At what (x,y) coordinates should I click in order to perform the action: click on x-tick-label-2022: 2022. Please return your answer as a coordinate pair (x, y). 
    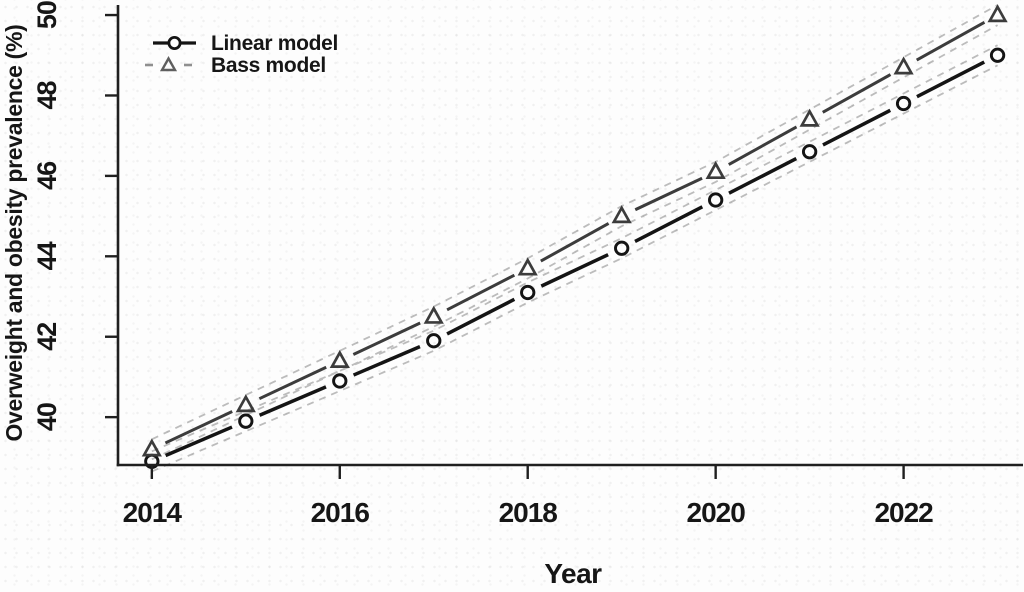
    Looking at the image, I should click on (903, 512).